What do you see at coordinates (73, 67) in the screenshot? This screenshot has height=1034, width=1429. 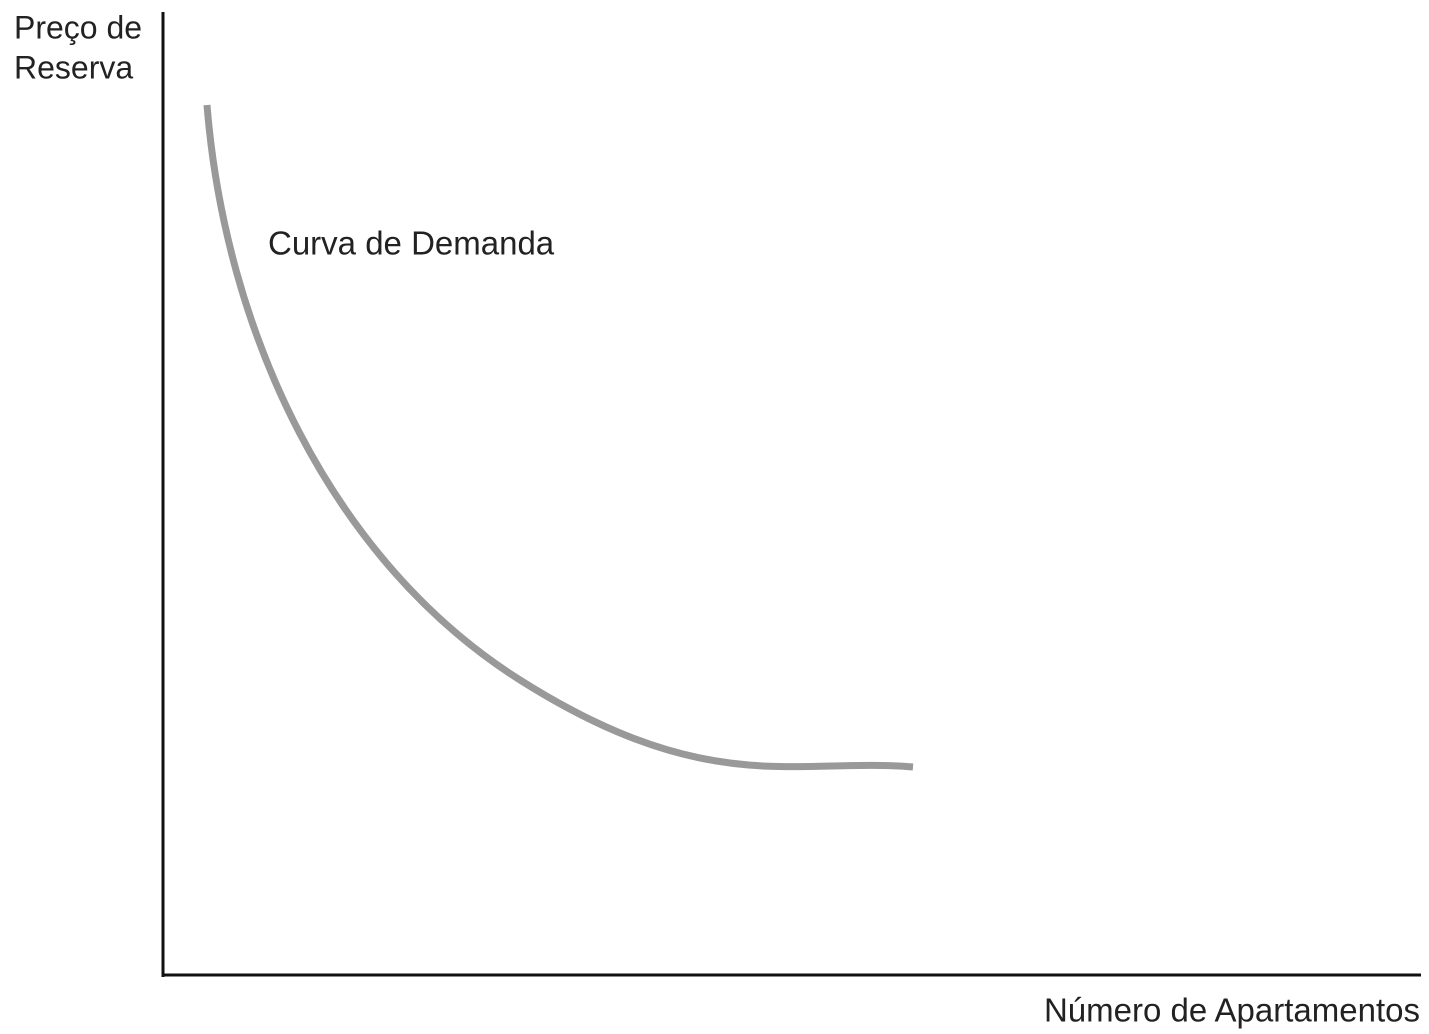 I see `y-axis-label: Reserva` at bounding box center [73, 67].